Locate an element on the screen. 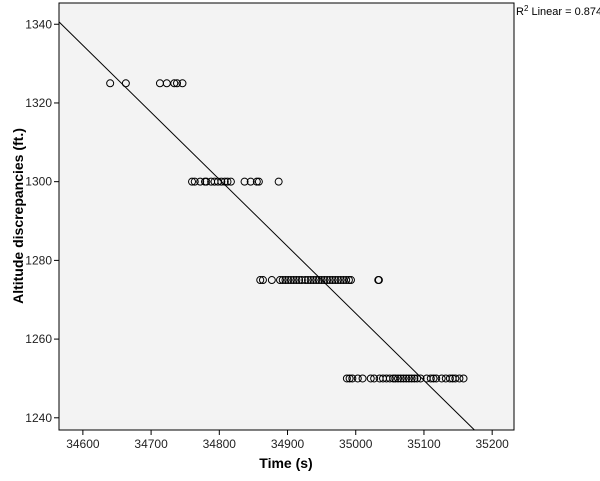 Image resolution: width=600 pixels, height=481 pixels. x-tick-label: 34900 is located at coordinates (288, 444).